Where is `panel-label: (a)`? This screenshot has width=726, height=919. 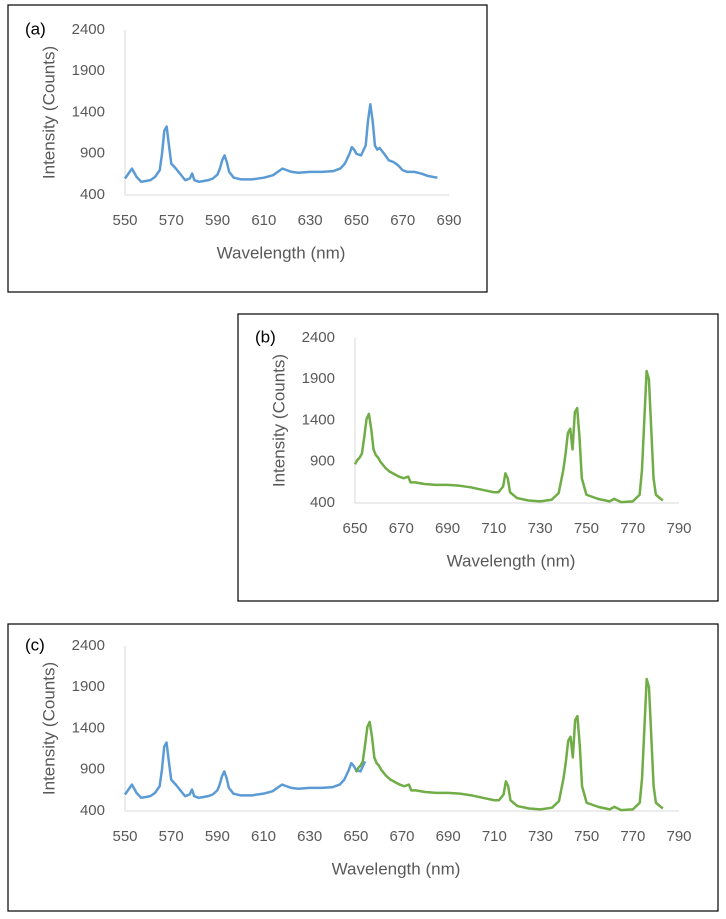 panel-label: (a) is located at coordinates (35, 28).